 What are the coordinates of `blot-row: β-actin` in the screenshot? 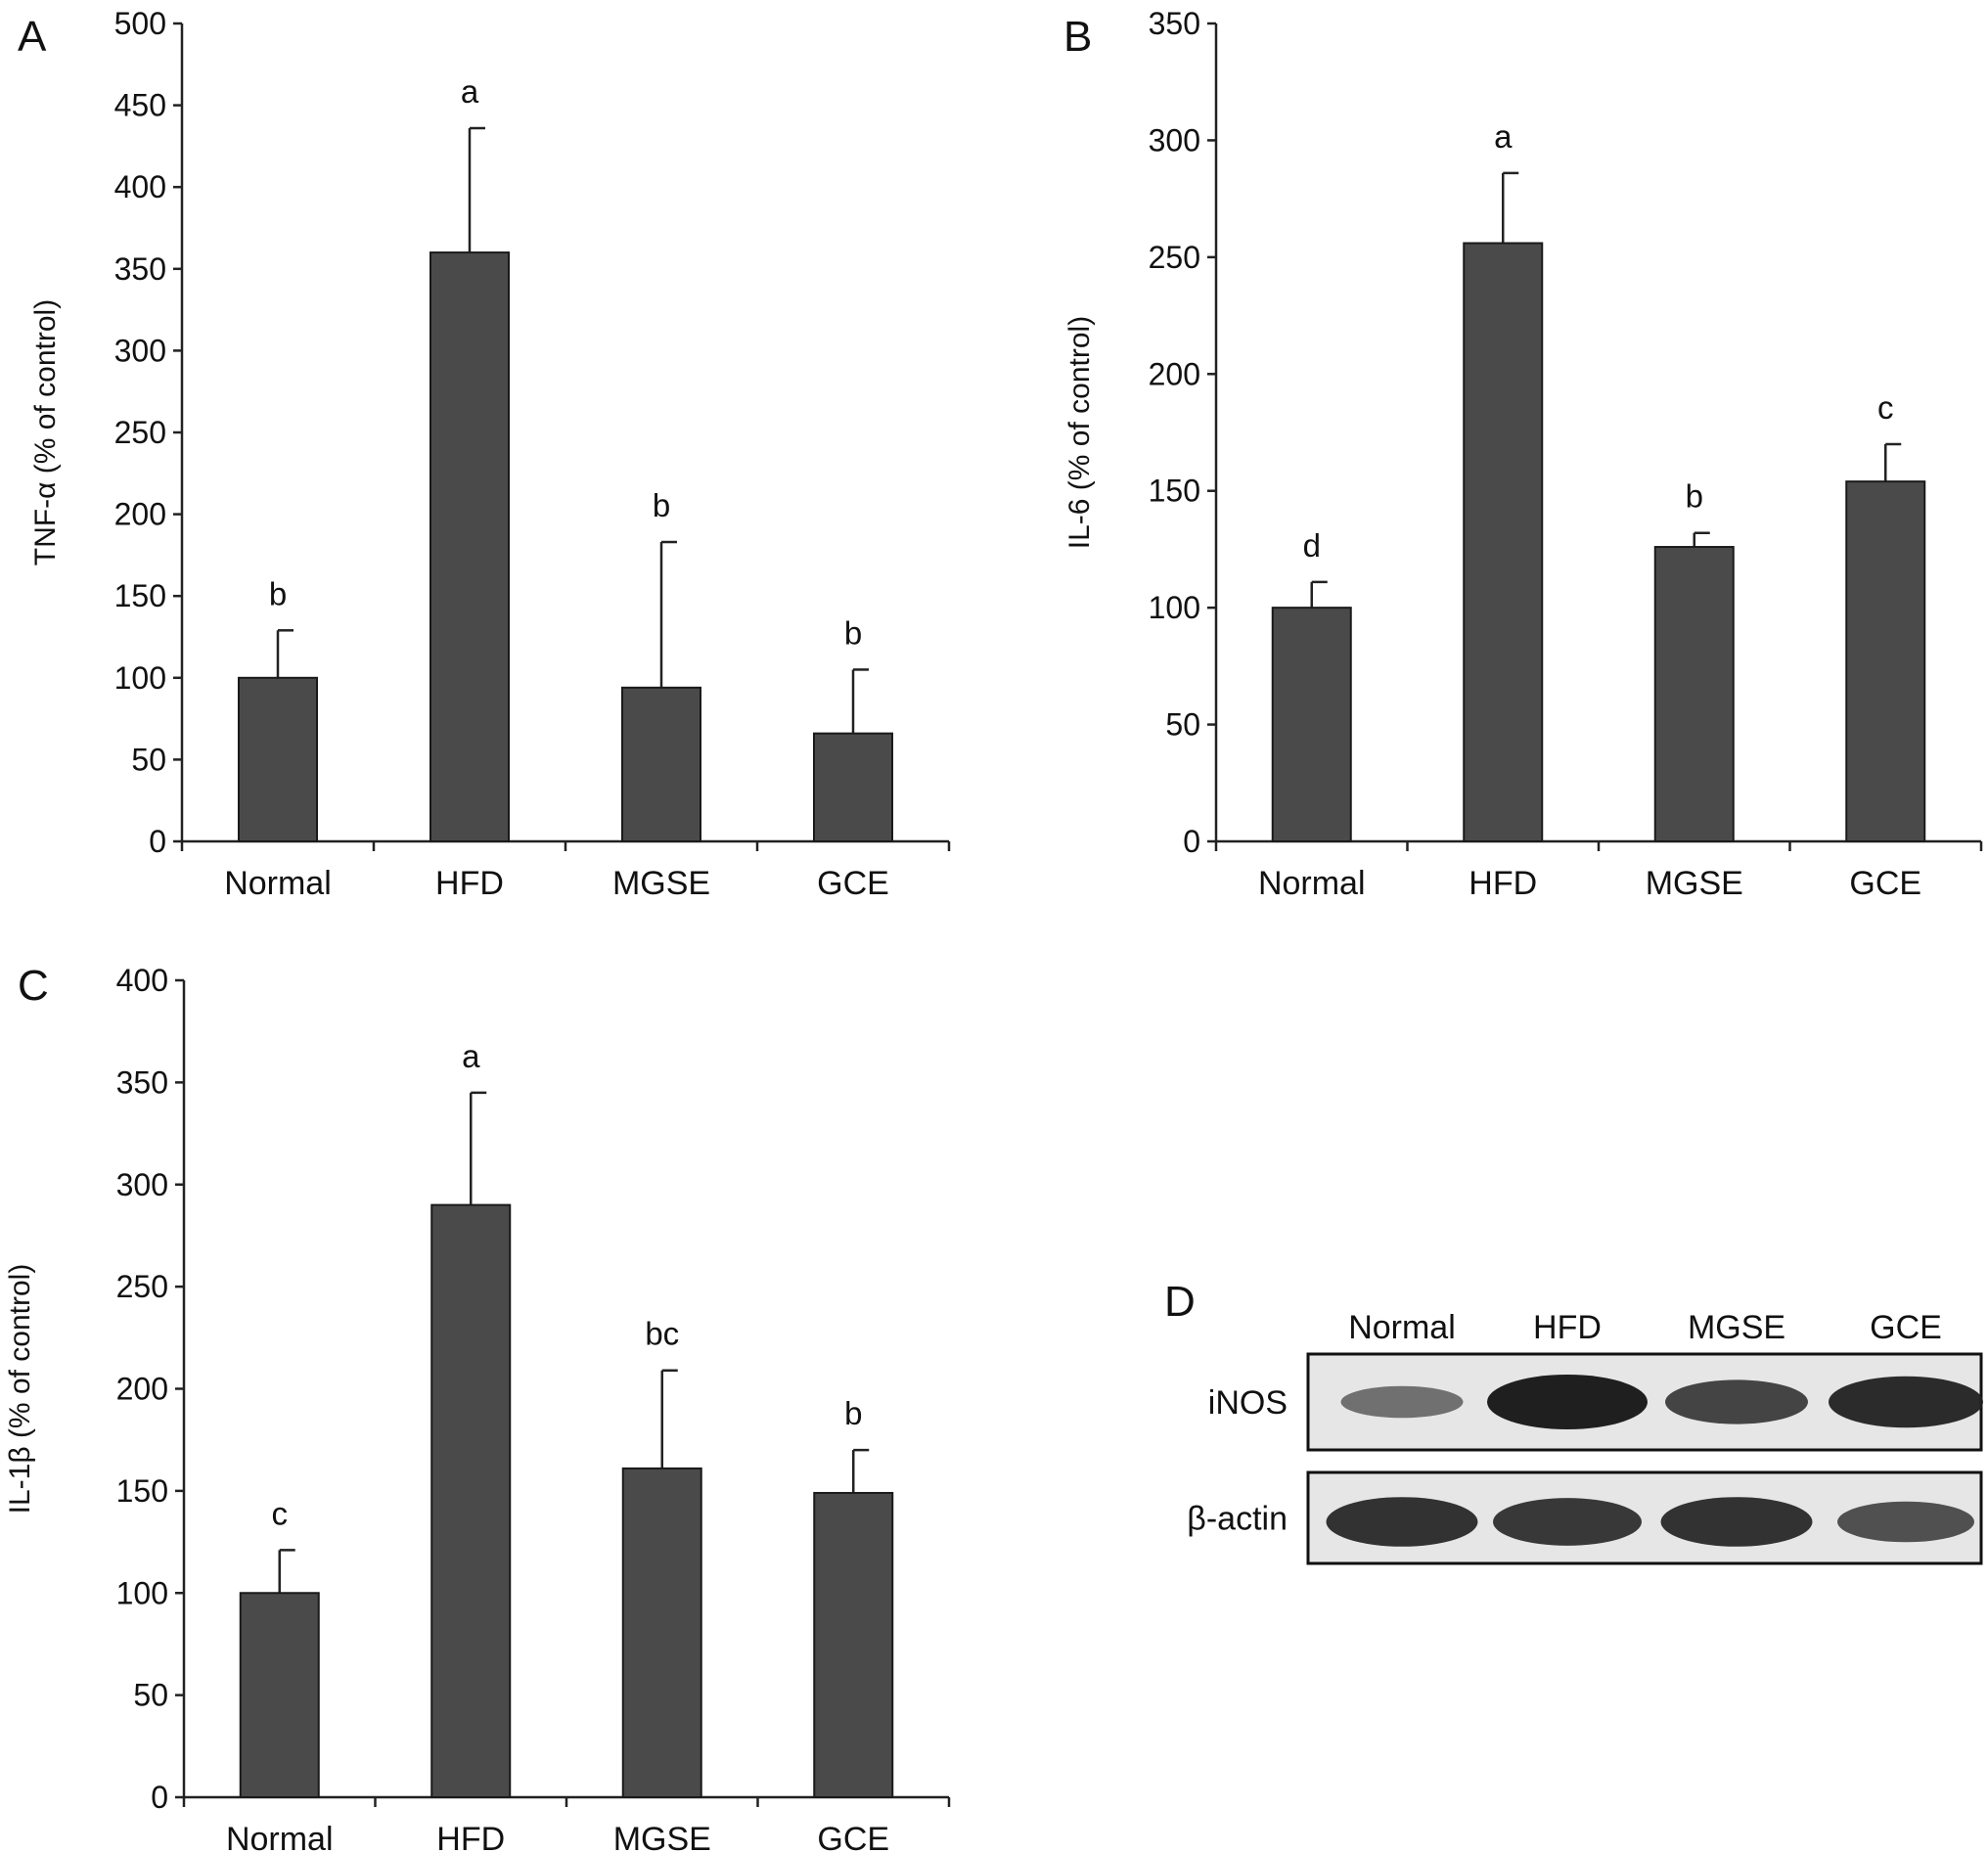 It's located at (1585, 1517).